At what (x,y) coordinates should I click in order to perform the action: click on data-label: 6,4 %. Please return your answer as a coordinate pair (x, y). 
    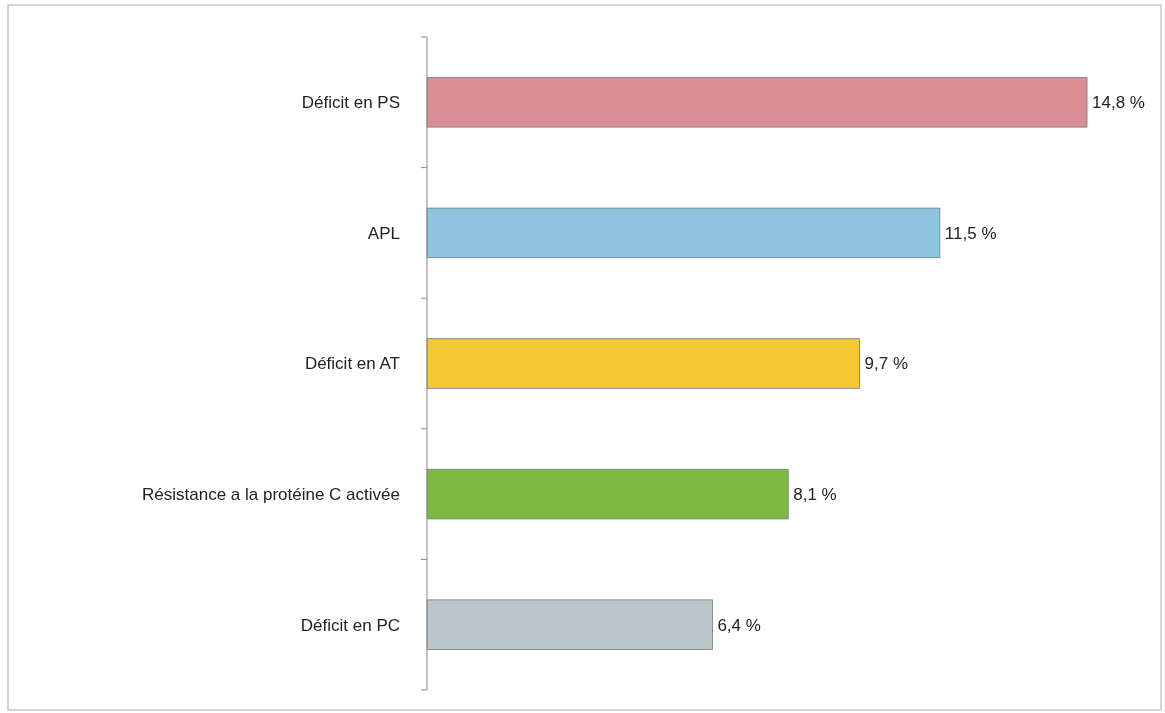
    Looking at the image, I should click on (739, 625).